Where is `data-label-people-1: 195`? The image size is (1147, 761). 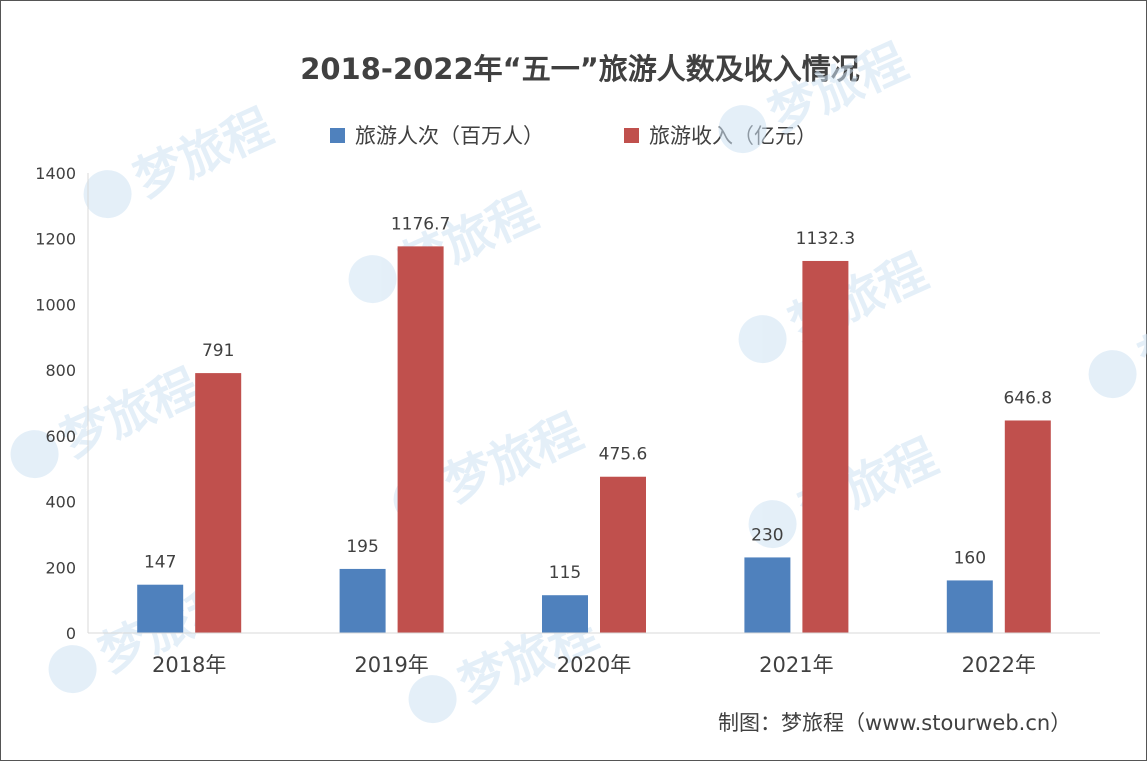 data-label-people-1: 195 is located at coordinates (362, 547).